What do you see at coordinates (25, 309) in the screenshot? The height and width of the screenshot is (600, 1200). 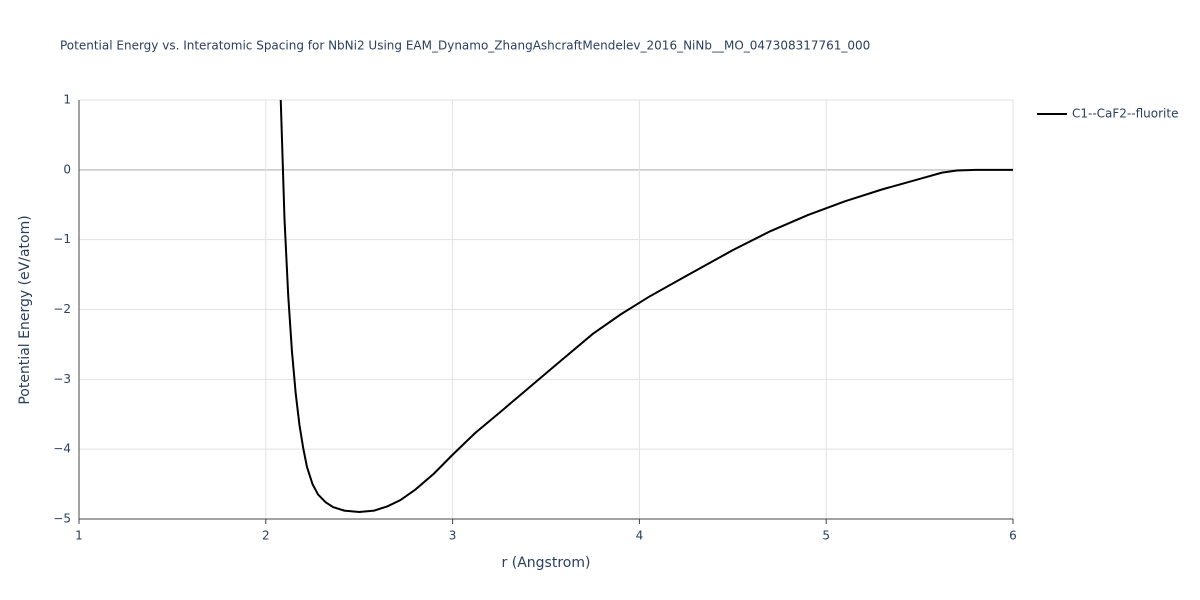 I see `y-axis-title: Potential Energy (eV/atom)` at bounding box center [25, 309].